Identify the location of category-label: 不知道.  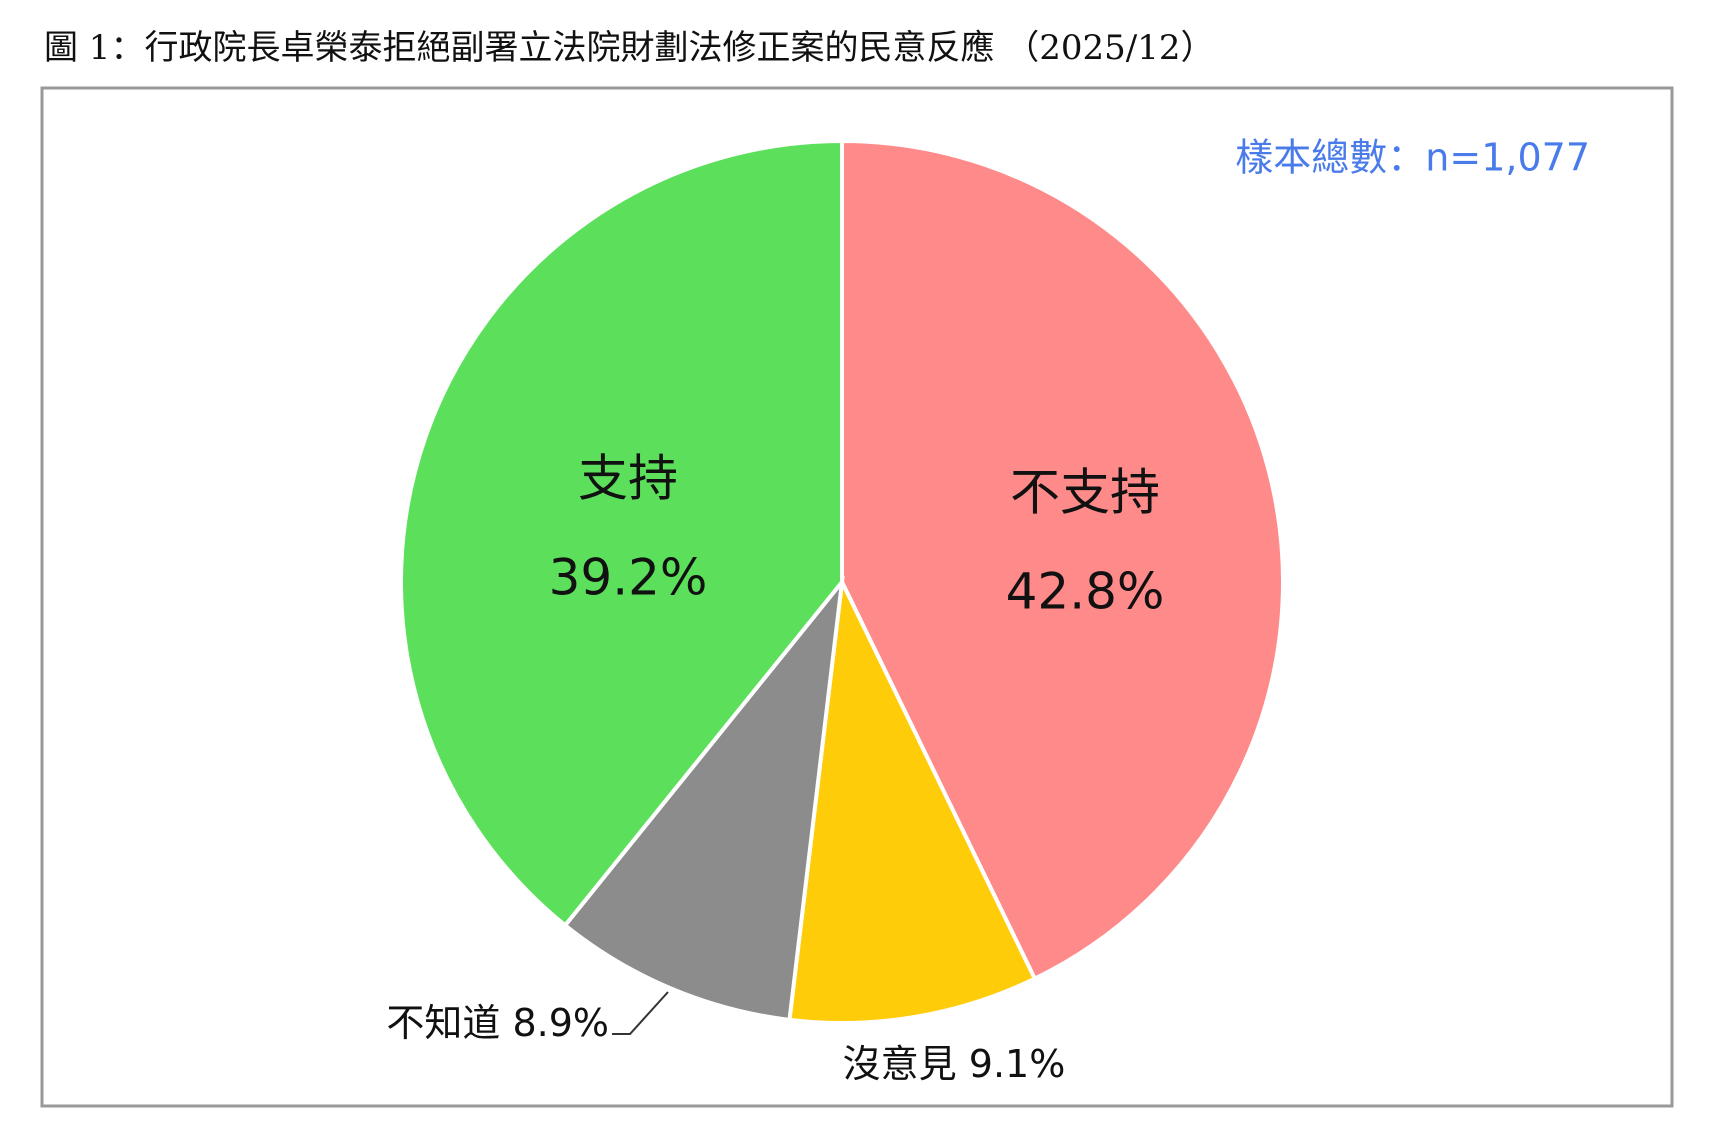
(443, 1023).